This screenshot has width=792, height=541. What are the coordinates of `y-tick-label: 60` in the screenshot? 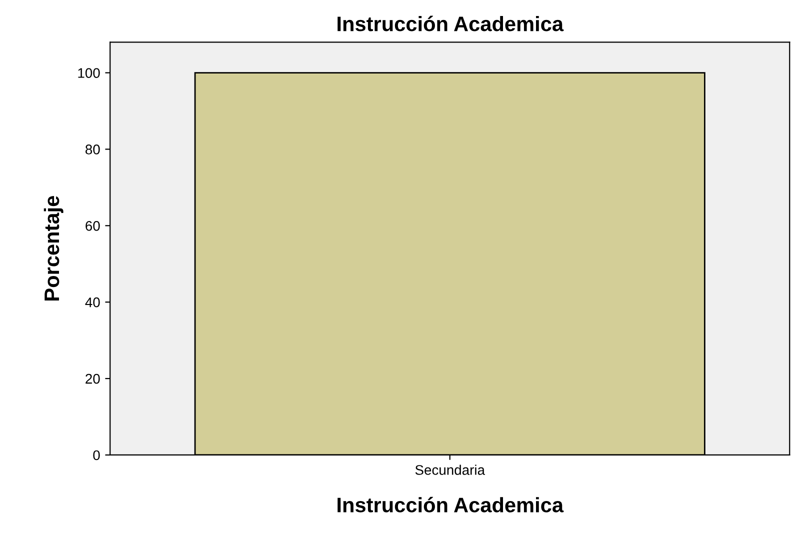 It's located at (93, 225).